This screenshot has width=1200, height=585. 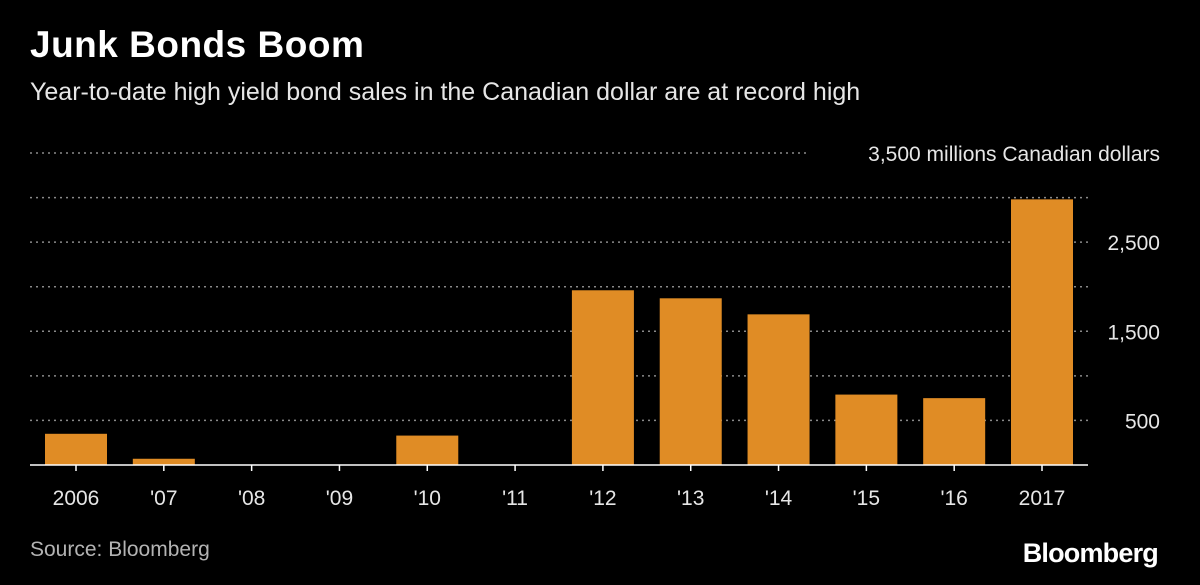 I want to click on x-tick-label: '09, so click(x=339, y=498).